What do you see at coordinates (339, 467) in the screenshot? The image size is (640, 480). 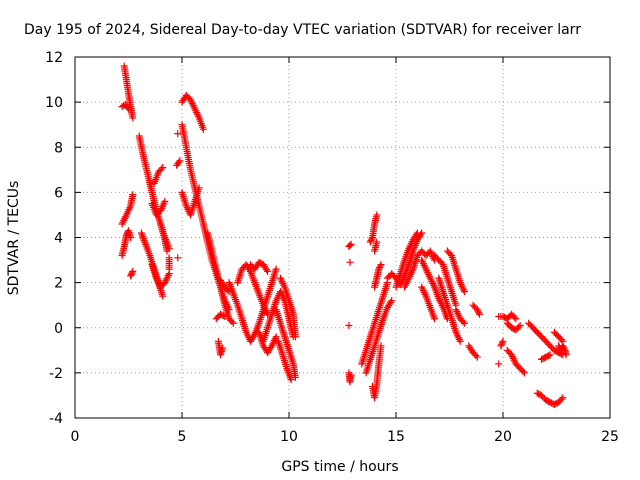 I see `x-axis-label: GPS time / hours` at bounding box center [339, 467].